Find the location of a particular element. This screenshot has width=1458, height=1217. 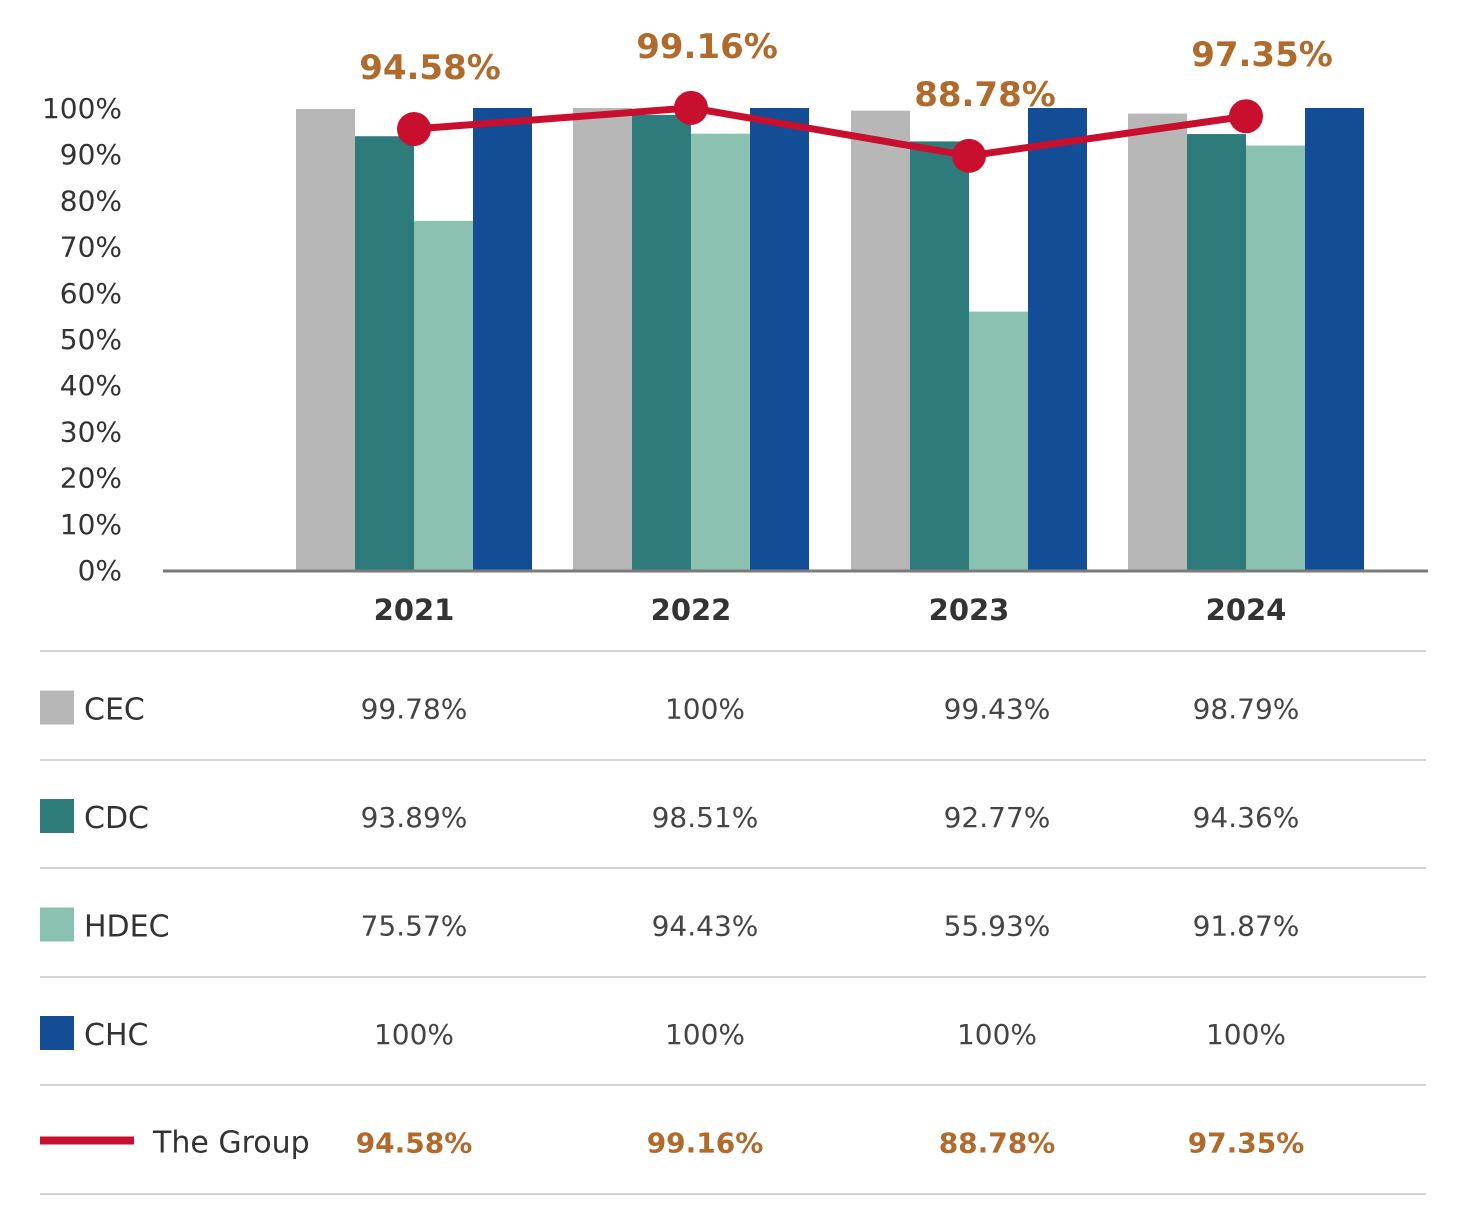

table-cell: 99.43% is located at coordinates (997, 709).